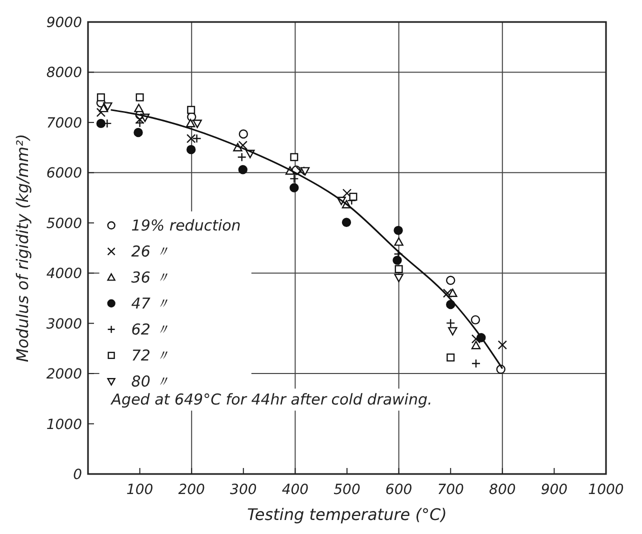 The height and width of the screenshot is (534, 642). I want to click on x-axis-title: Testing temperature (°C), so click(347, 514).